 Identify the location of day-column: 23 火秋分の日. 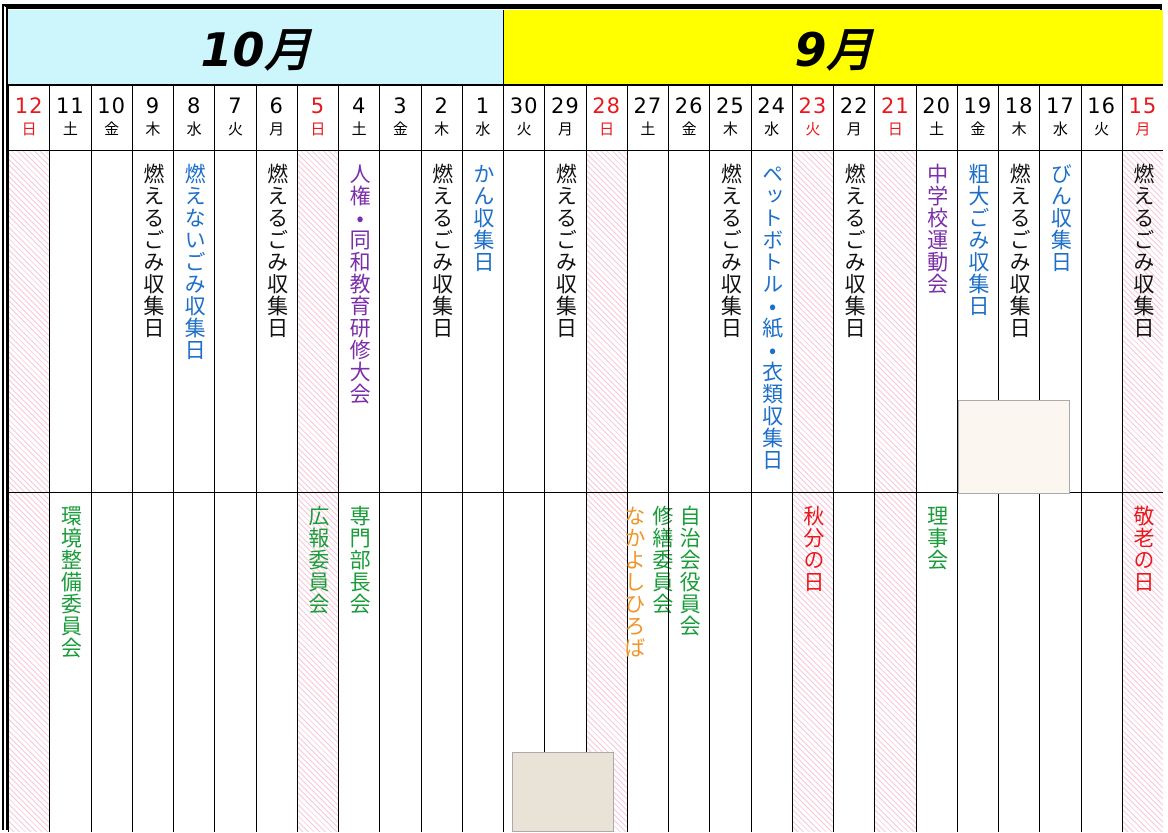
(812, 459).